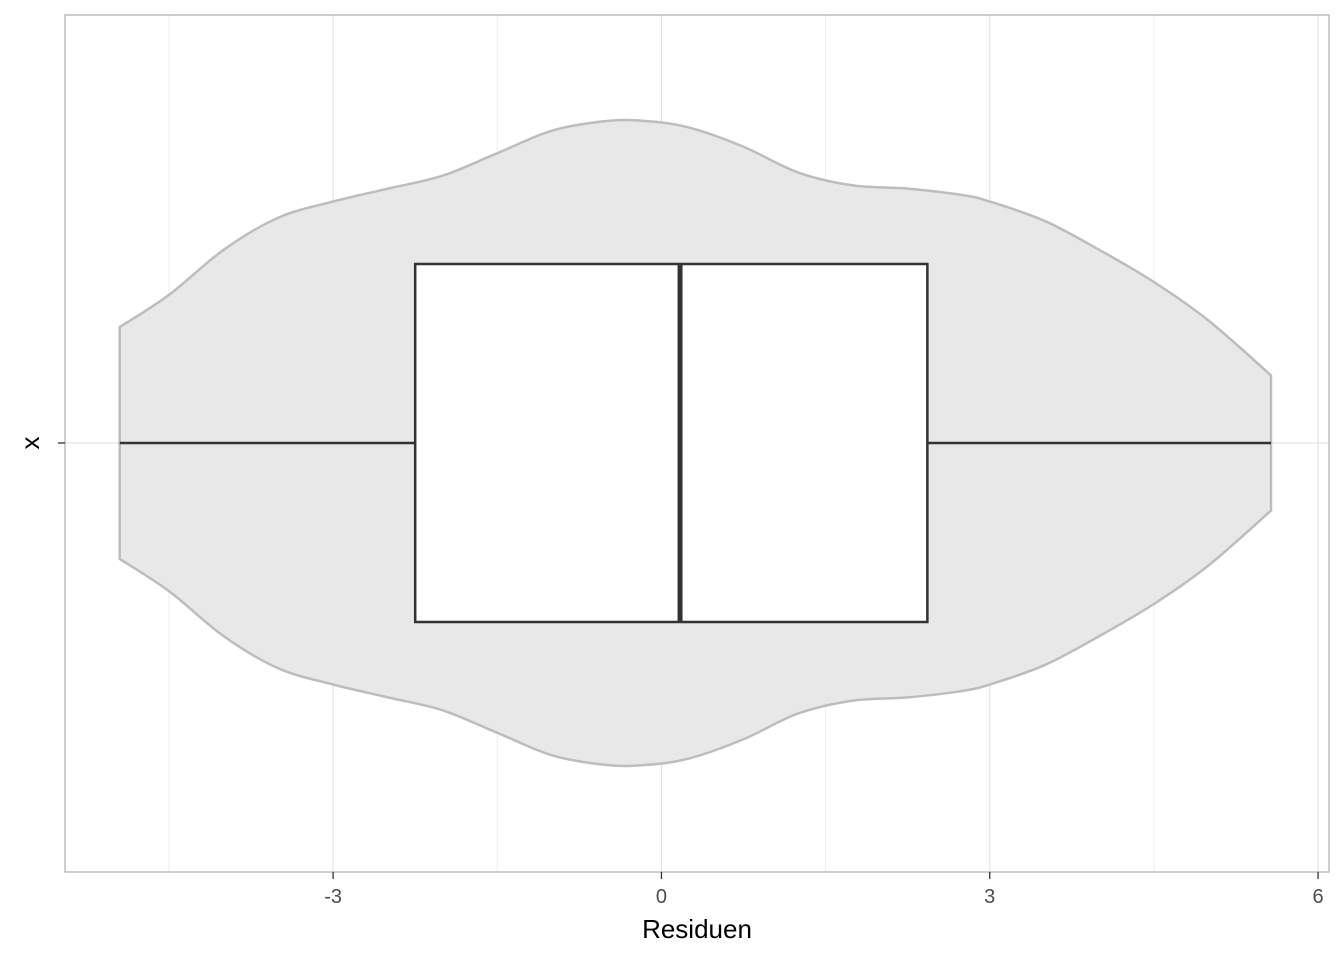 The height and width of the screenshot is (960, 1344). What do you see at coordinates (661, 897) in the screenshot?
I see `x-tick-label: 0` at bounding box center [661, 897].